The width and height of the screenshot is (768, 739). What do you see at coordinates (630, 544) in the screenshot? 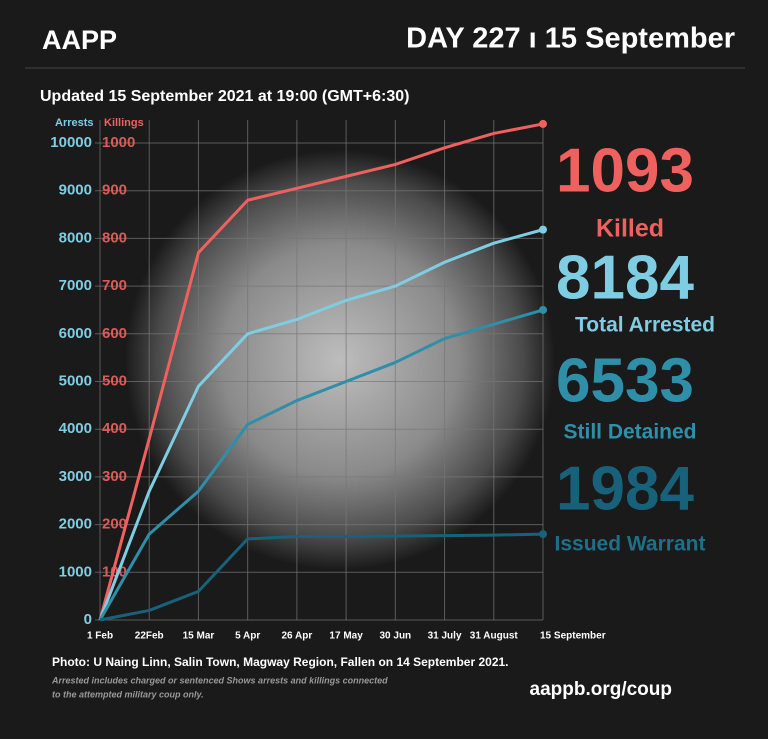
I see `stat-label: Issued Warrant` at bounding box center [630, 544].